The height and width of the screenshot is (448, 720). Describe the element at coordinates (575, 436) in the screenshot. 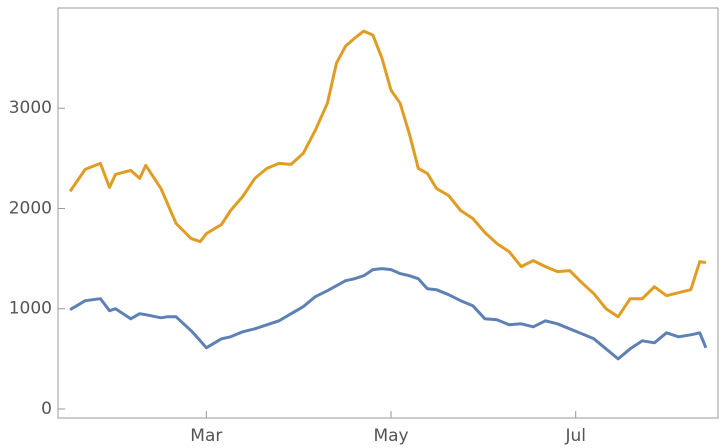

I see `x-tick-label: Jul` at that location.